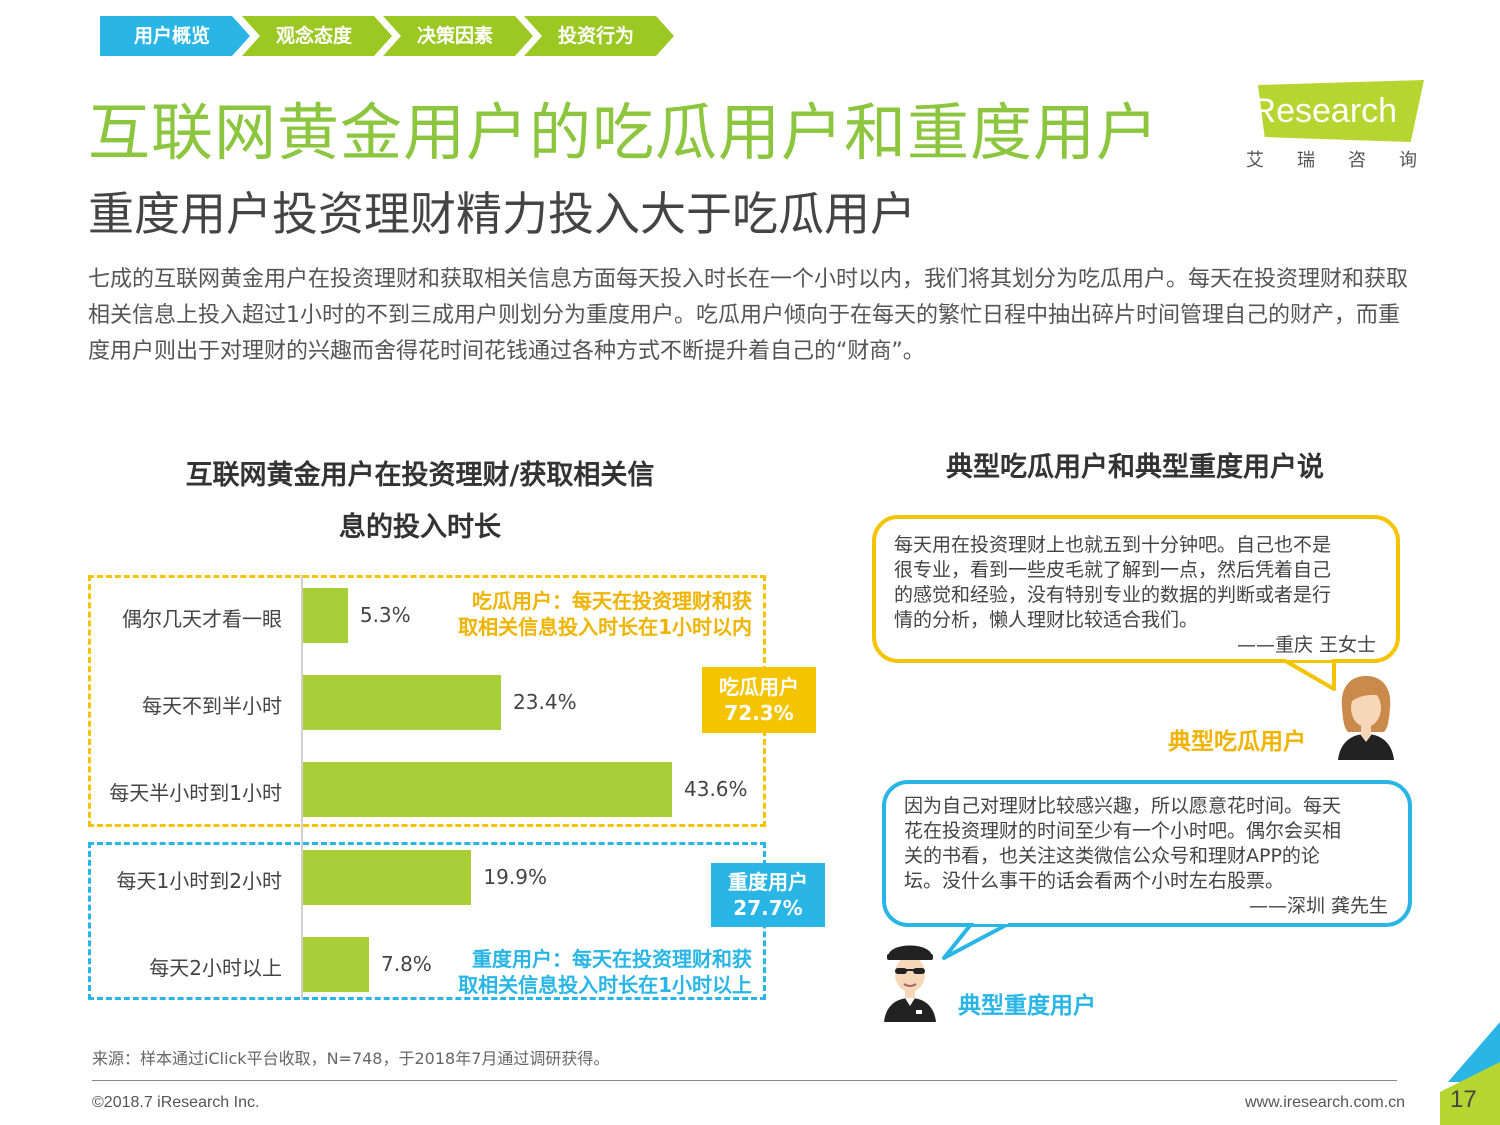 The height and width of the screenshot is (1125, 1500). What do you see at coordinates (1237, 742) in the screenshot?
I see `casual-persona-label: 典型吃瓜用户` at bounding box center [1237, 742].